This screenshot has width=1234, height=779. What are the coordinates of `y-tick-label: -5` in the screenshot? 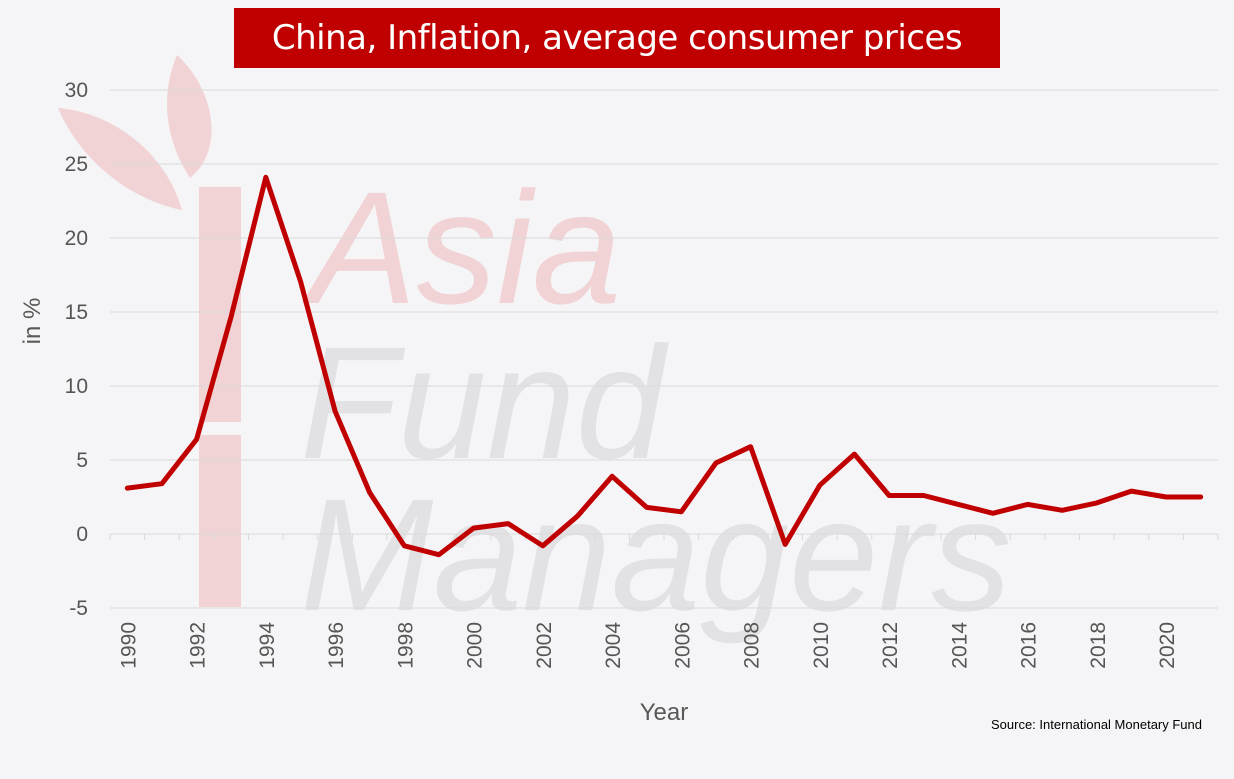 It's located at (78, 608).